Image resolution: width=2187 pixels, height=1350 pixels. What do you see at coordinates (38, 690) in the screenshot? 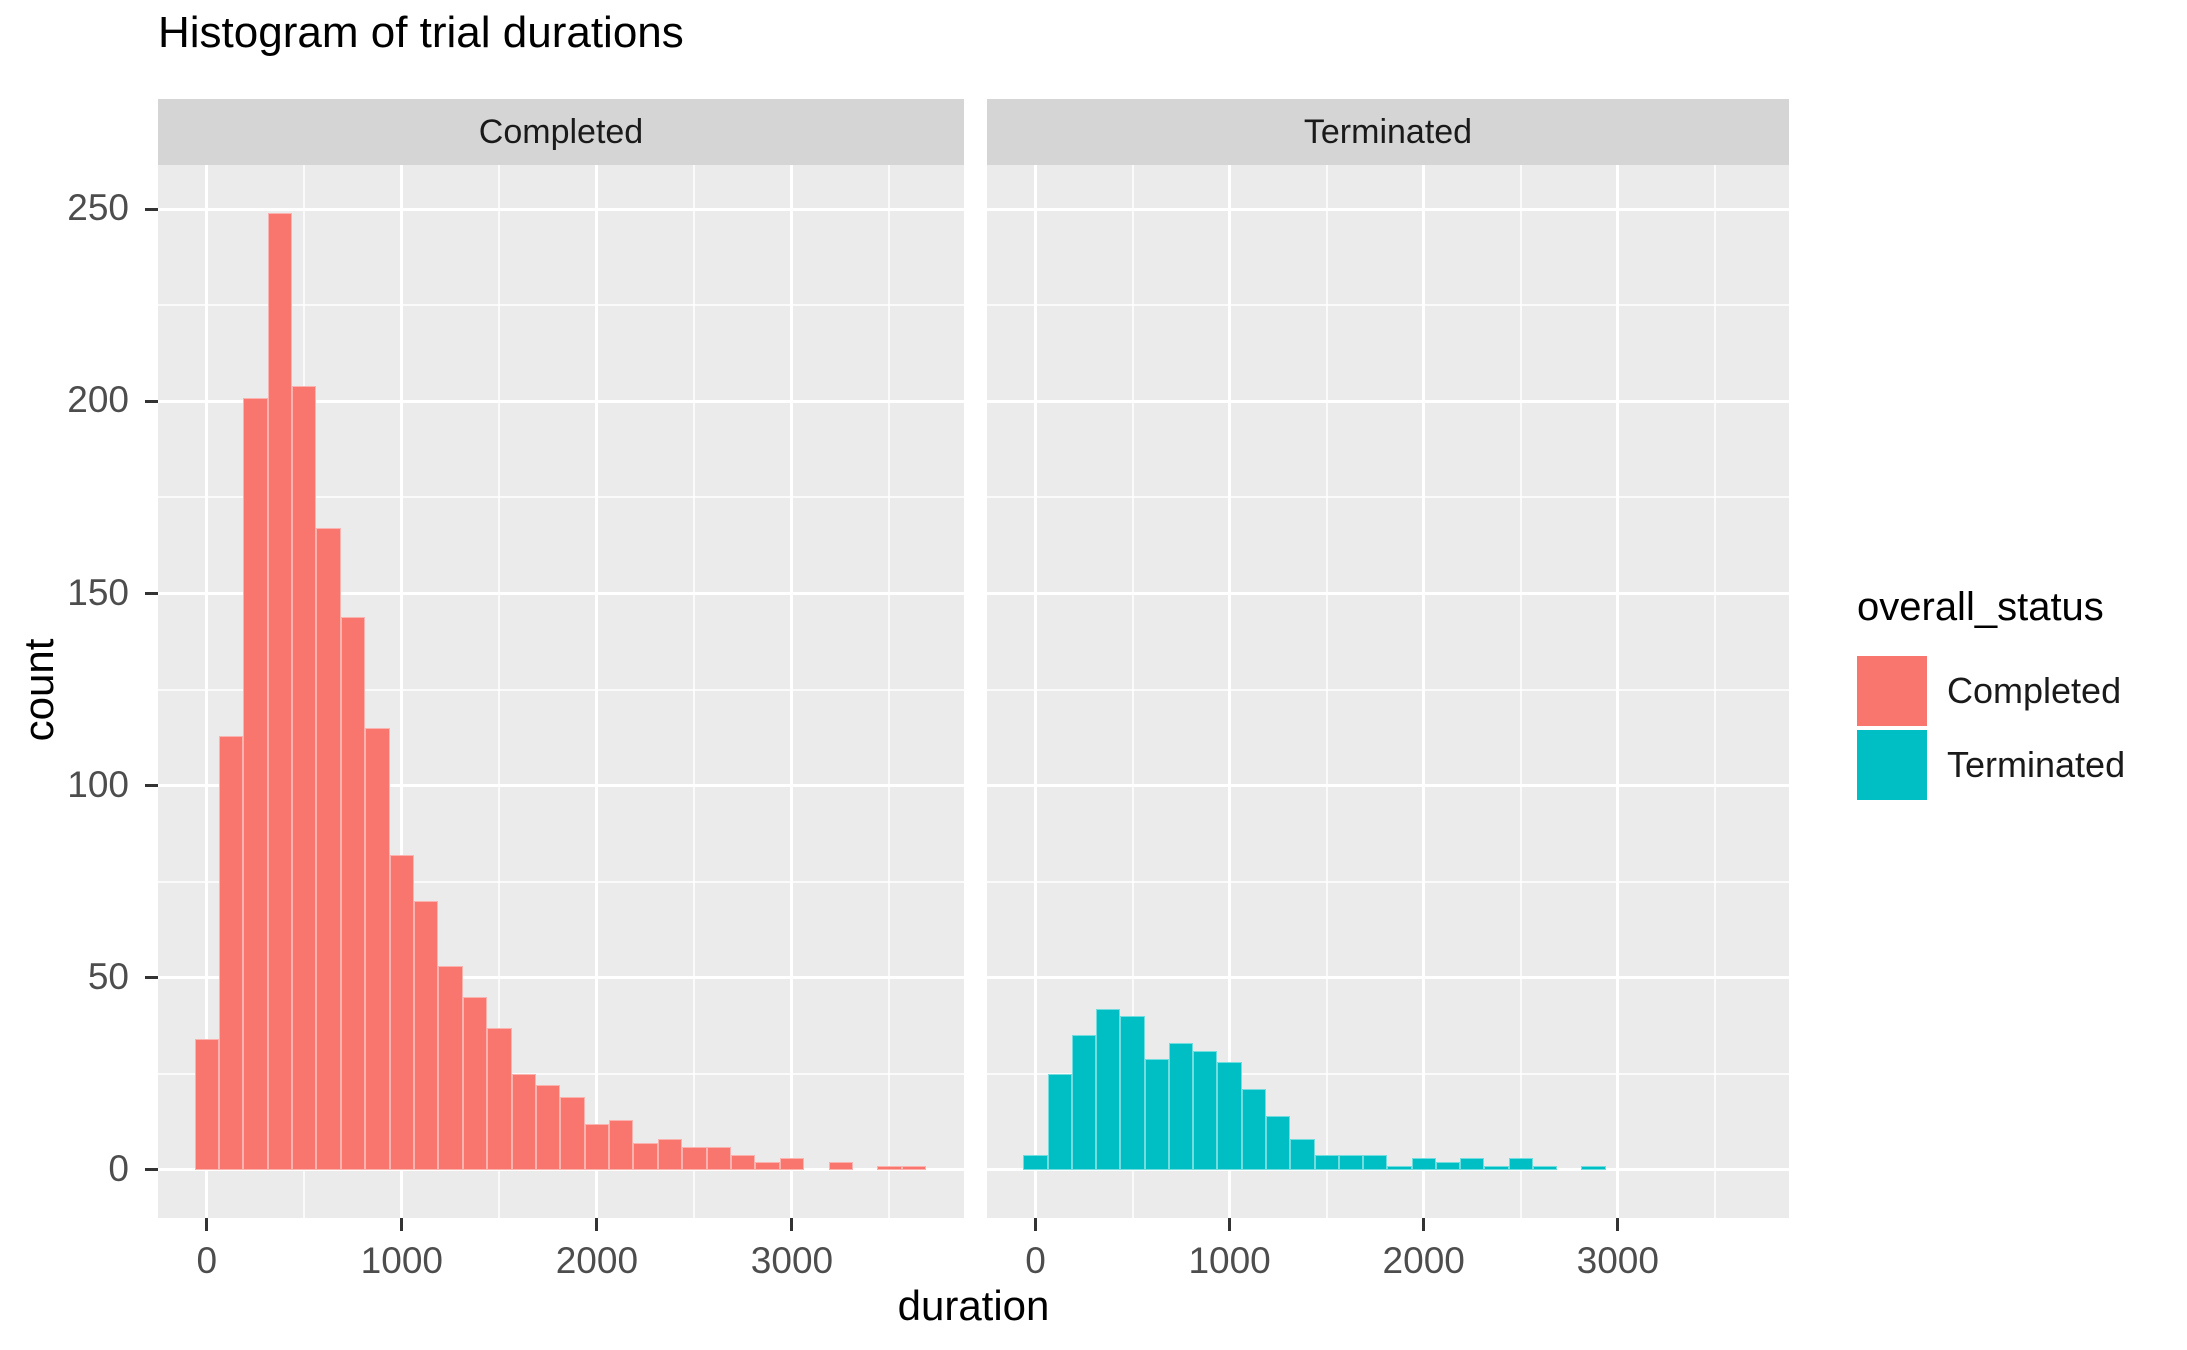
I see `y-axis-title: count` at bounding box center [38, 690].